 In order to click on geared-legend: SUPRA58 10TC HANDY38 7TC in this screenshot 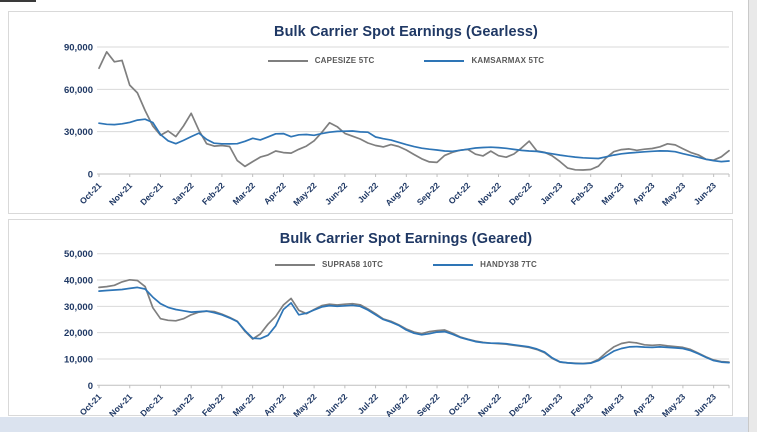, I will do `click(406, 264)`.